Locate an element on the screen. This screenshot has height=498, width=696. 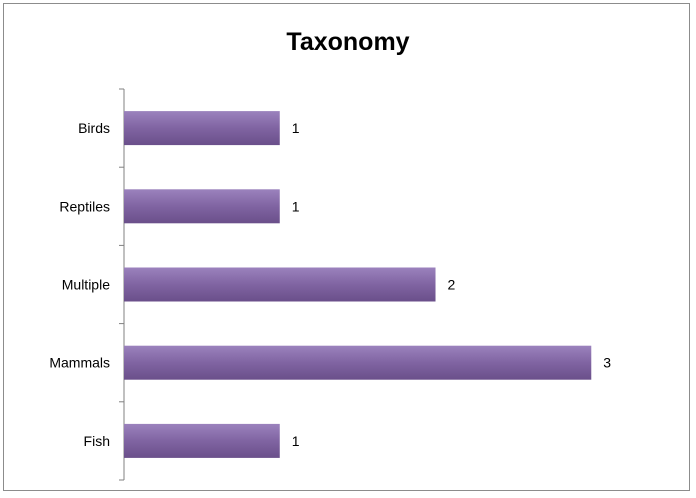
category-label: Mammals is located at coordinates (79, 363).